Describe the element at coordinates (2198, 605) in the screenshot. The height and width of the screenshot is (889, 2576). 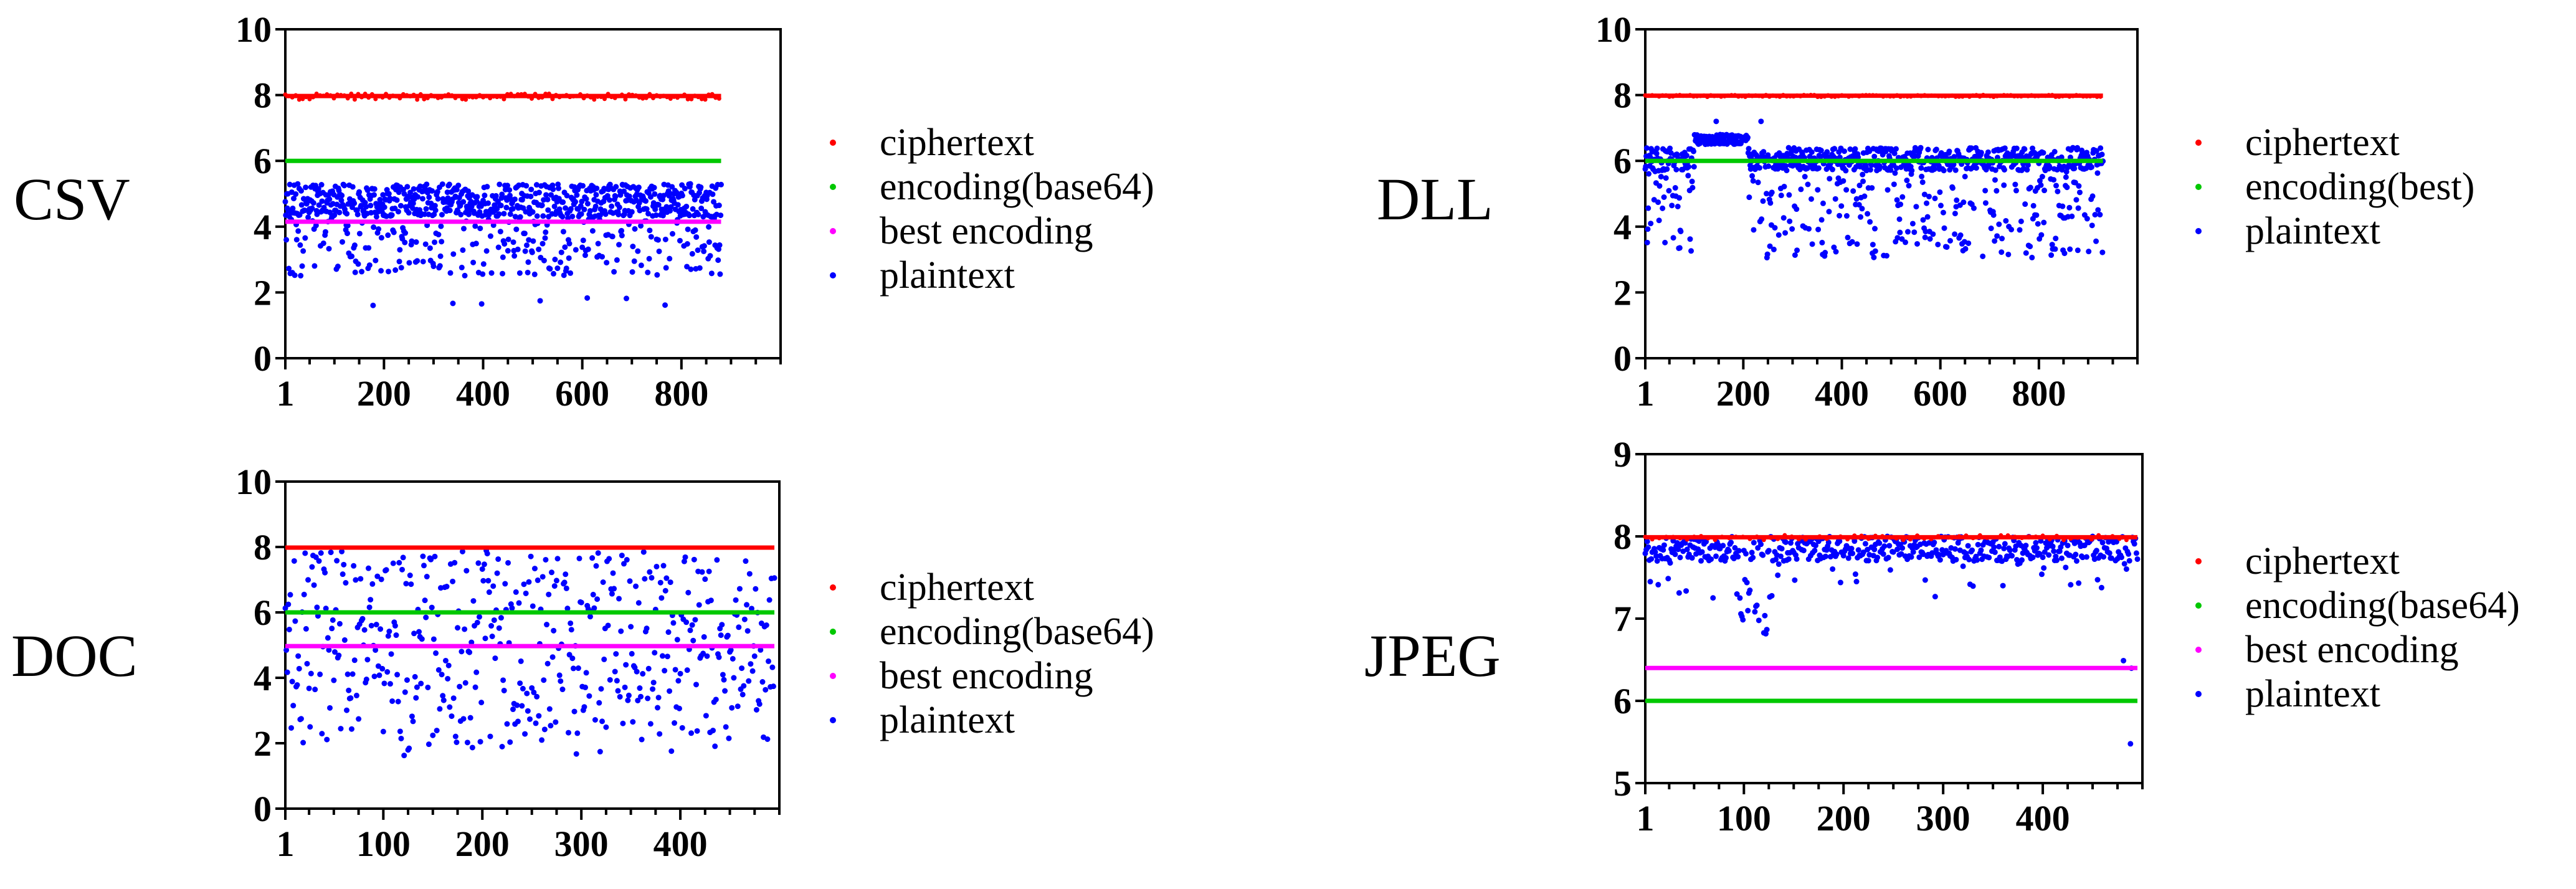
I see `legend-marker` at that location.